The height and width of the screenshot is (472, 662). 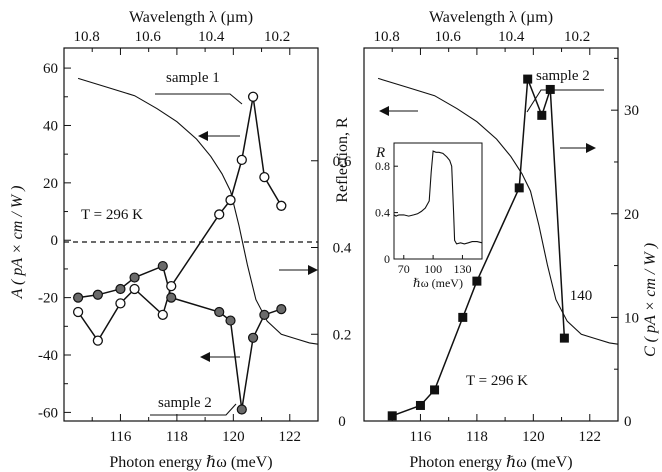 I want to click on y-tick-label: -20, so click(x=48, y=299).